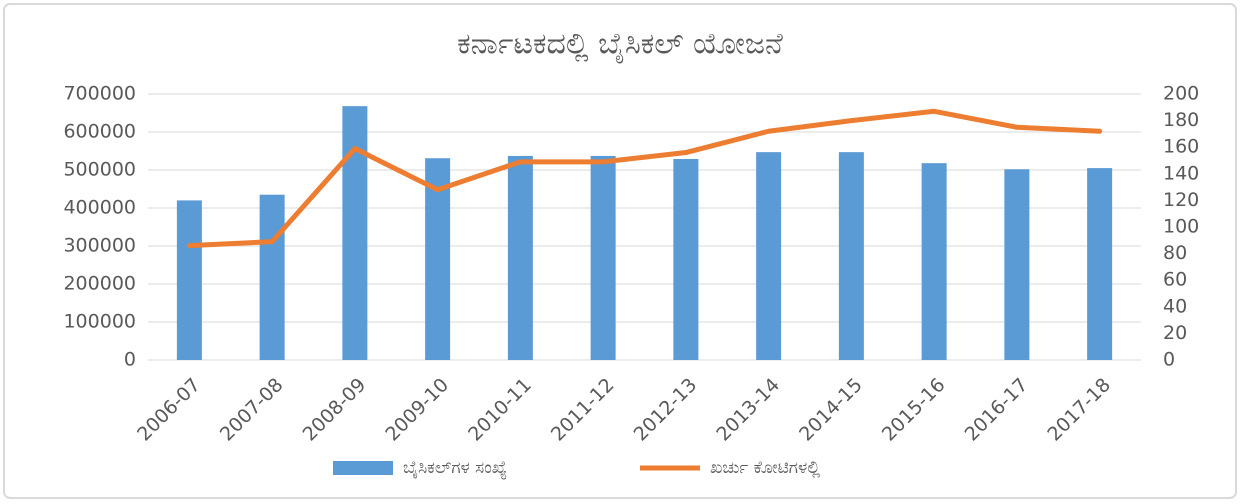  What do you see at coordinates (99, 208) in the screenshot?
I see `y-tick-label: 400000` at bounding box center [99, 208].